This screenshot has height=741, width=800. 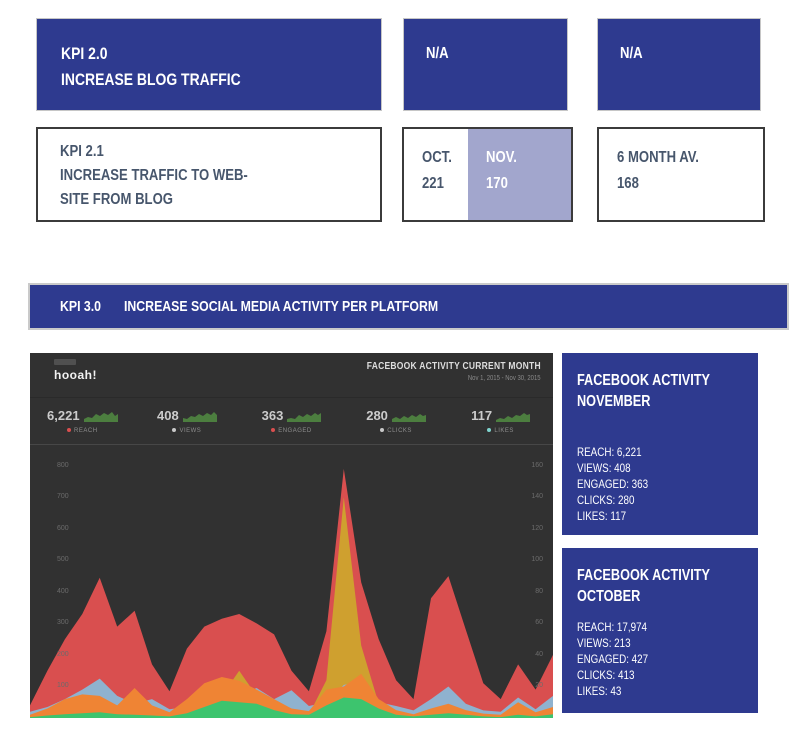 I want to click on stat-views: 408 VIEWS, so click(x=187, y=421).